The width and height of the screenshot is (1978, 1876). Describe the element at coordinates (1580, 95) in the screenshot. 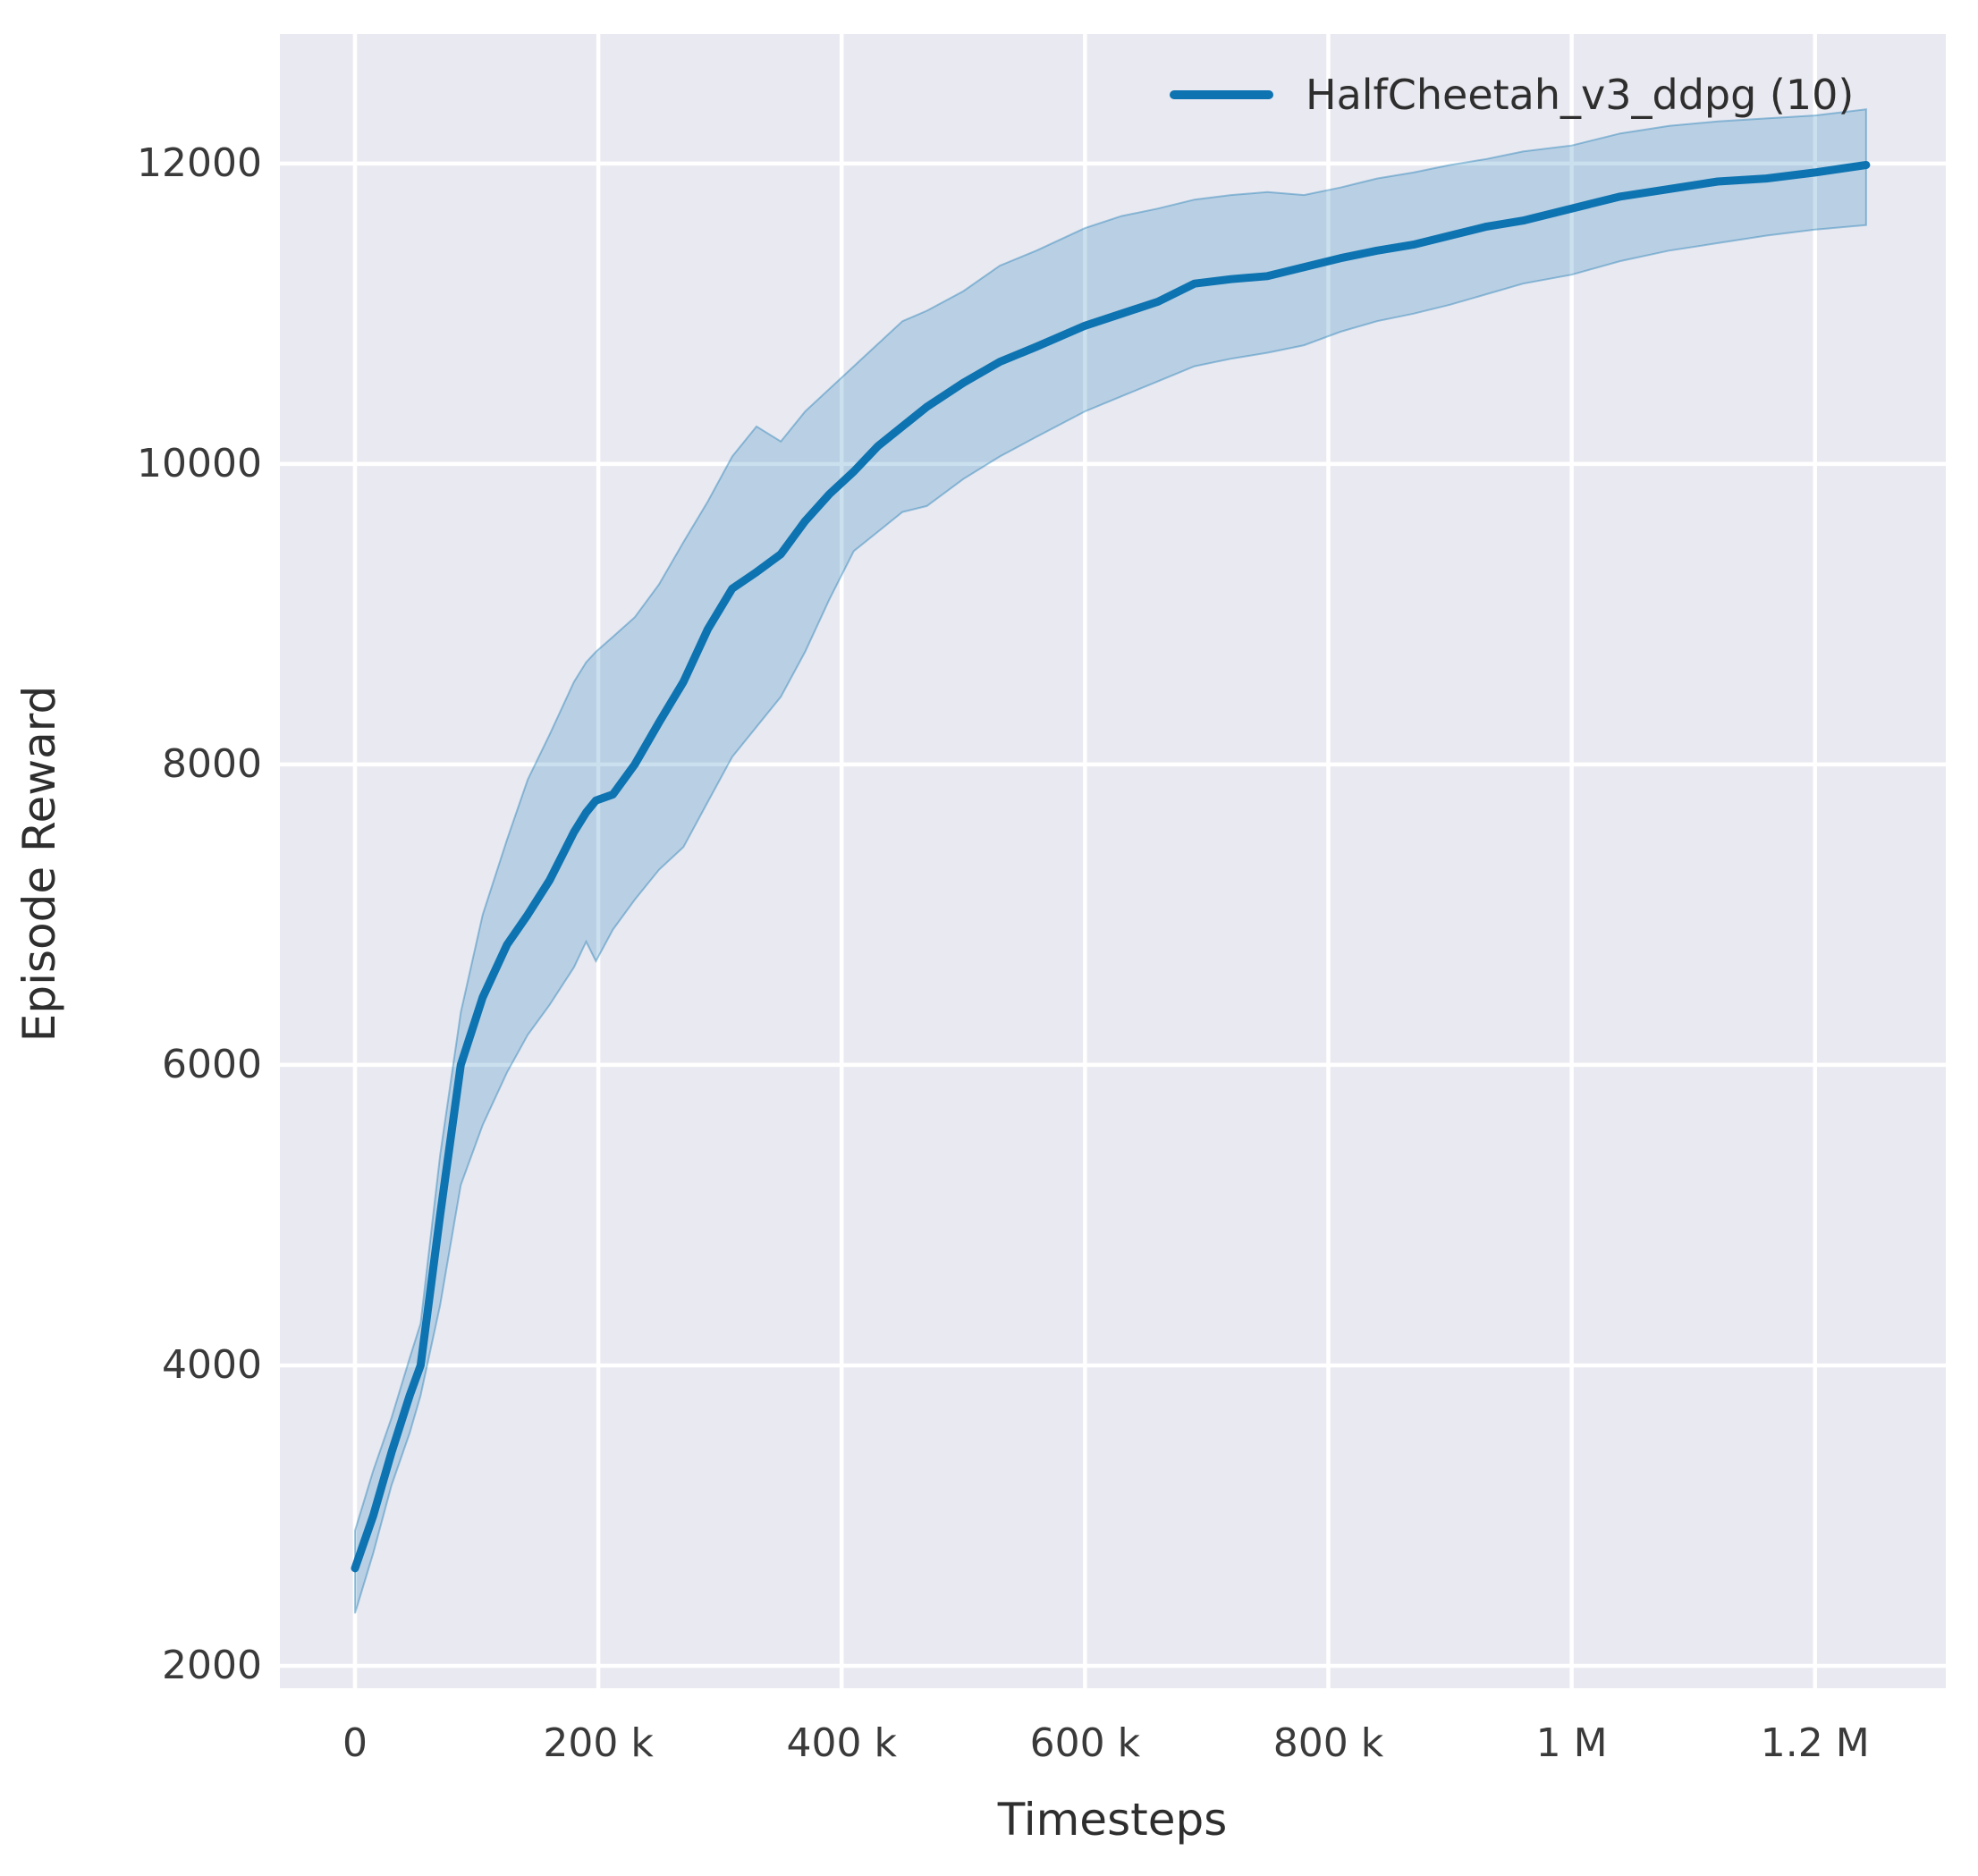

I see `legend-label: HalfCheetah_v3_ddpg (10)` at that location.